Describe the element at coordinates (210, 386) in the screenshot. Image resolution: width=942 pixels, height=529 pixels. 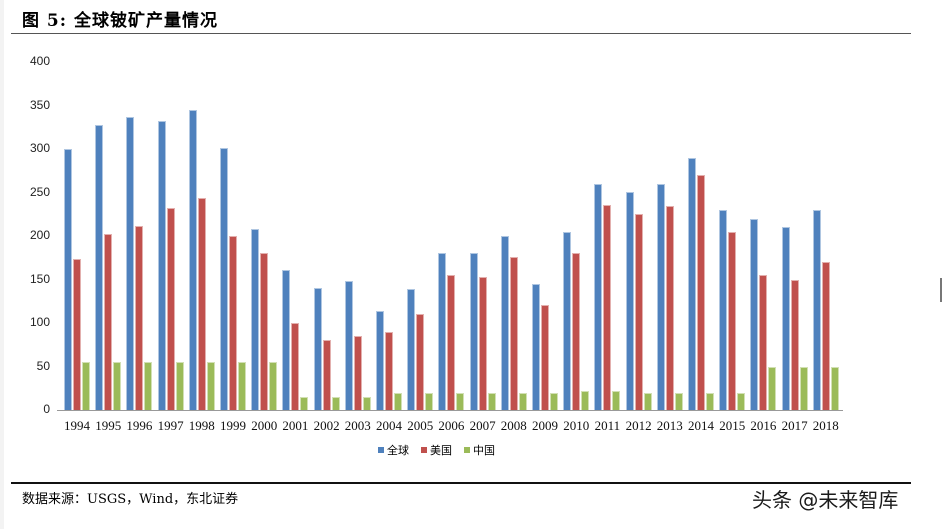
I see `bar-china-1998` at that location.